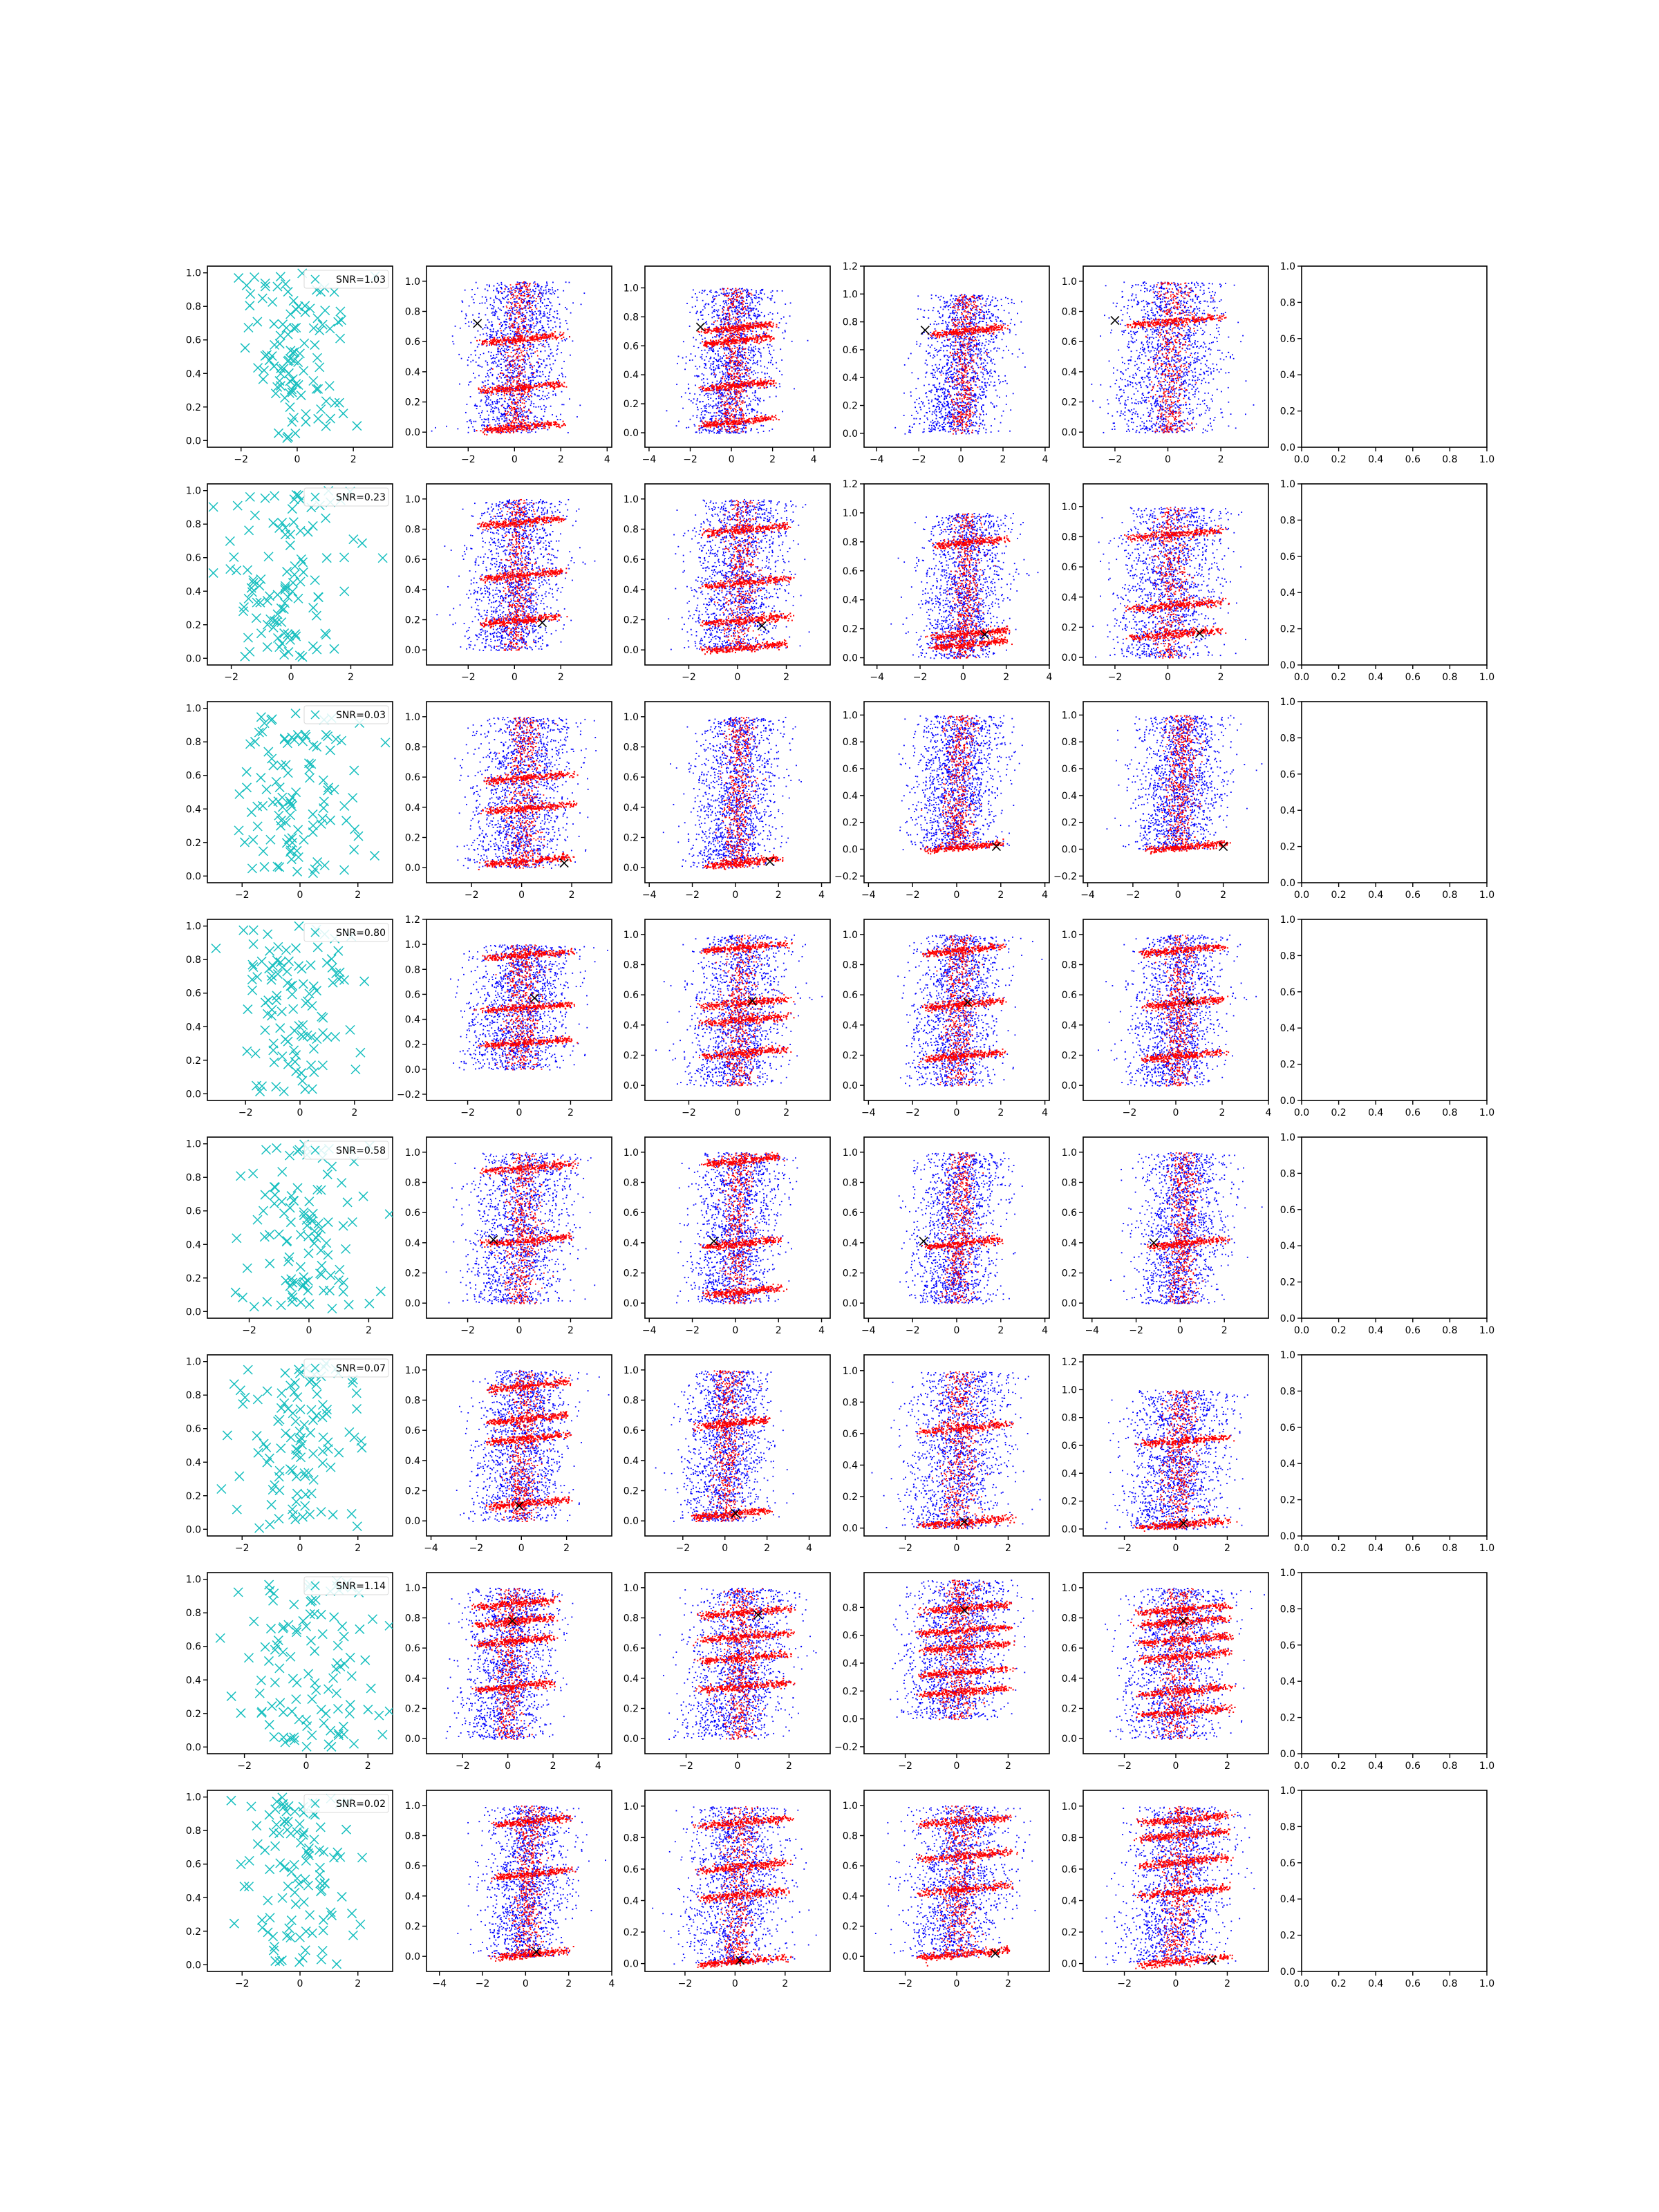 The height and width of the screenshot is (2212, 1659). What do you see at coordinates (727, 365) in the screenshot?
I see `panel-r0-c2: −4 −2 0 2 40.00.20.40.60.81.0` at bounding box center [727, 365].